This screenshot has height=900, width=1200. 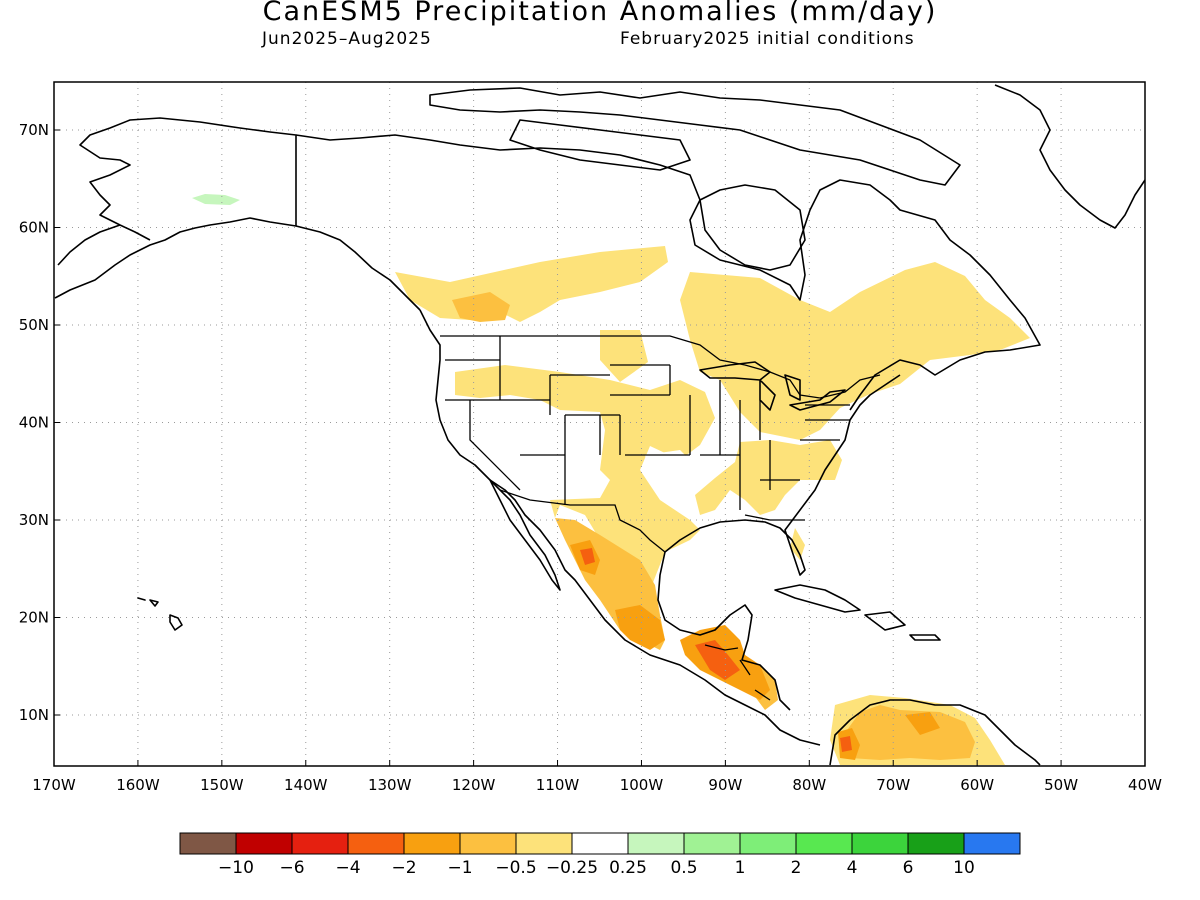 What do you see at coordinates (737, 672) in the screenshot?
I see `central-america-borders` at bounding box center [737, 672].